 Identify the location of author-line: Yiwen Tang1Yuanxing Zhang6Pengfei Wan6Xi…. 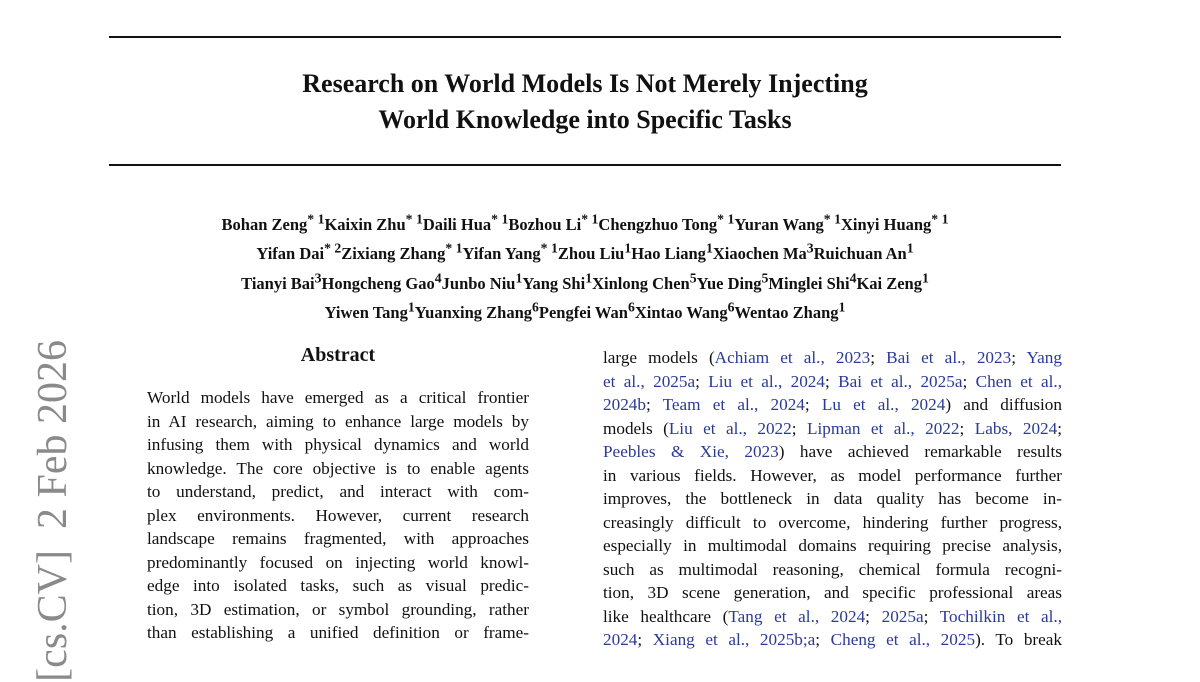
(585, 311).